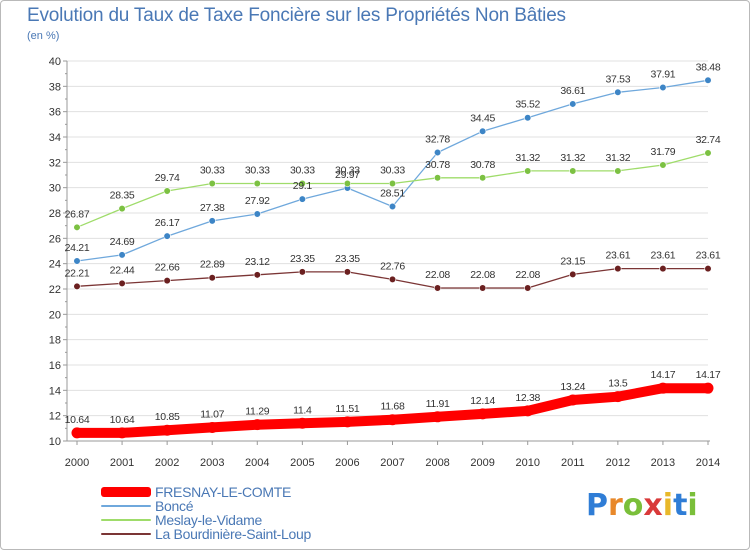 The image size is (750, 550). I want to click on legend-label: Boncé, so click(174, 506).